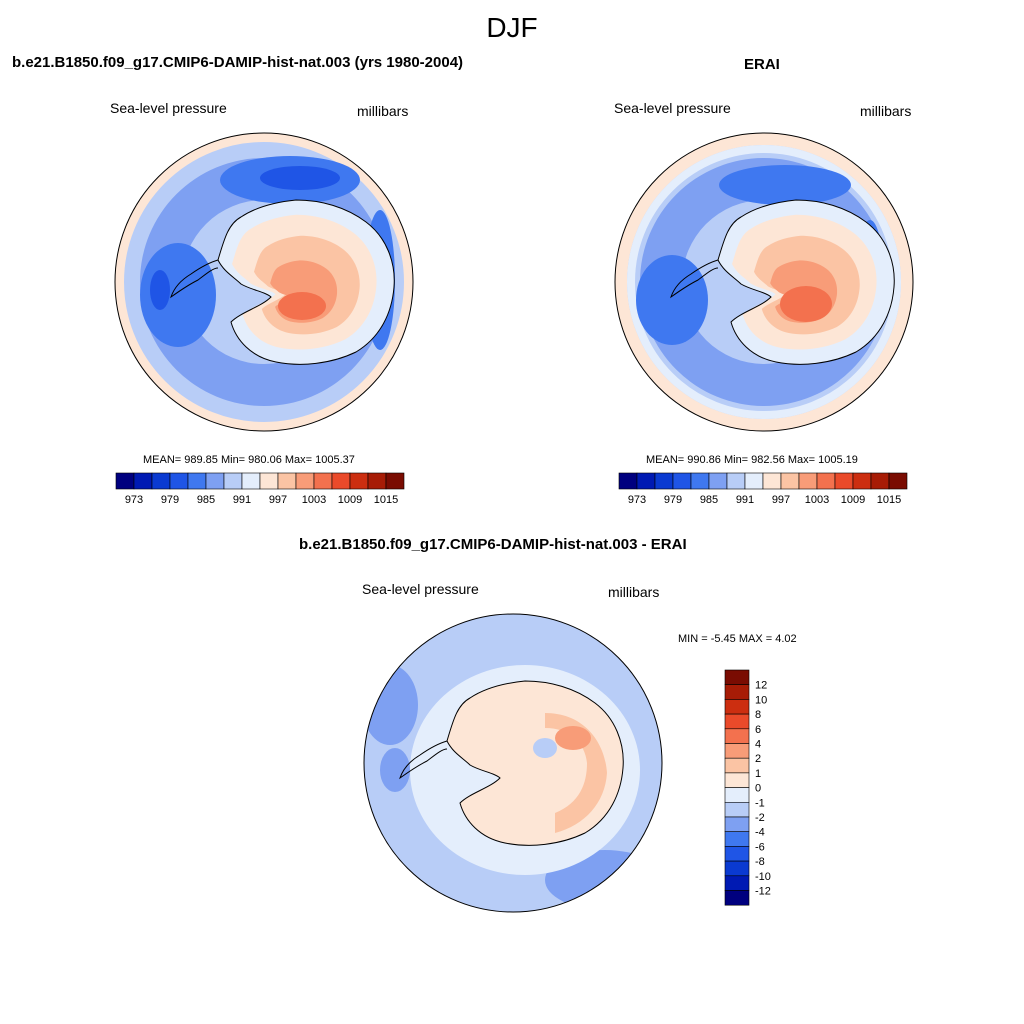 This screenshot has height=1024, width=1024. Describe the element at coordinates (673, 500) in the screenshot. I see `obs-colorbar-label: 979` at that location.